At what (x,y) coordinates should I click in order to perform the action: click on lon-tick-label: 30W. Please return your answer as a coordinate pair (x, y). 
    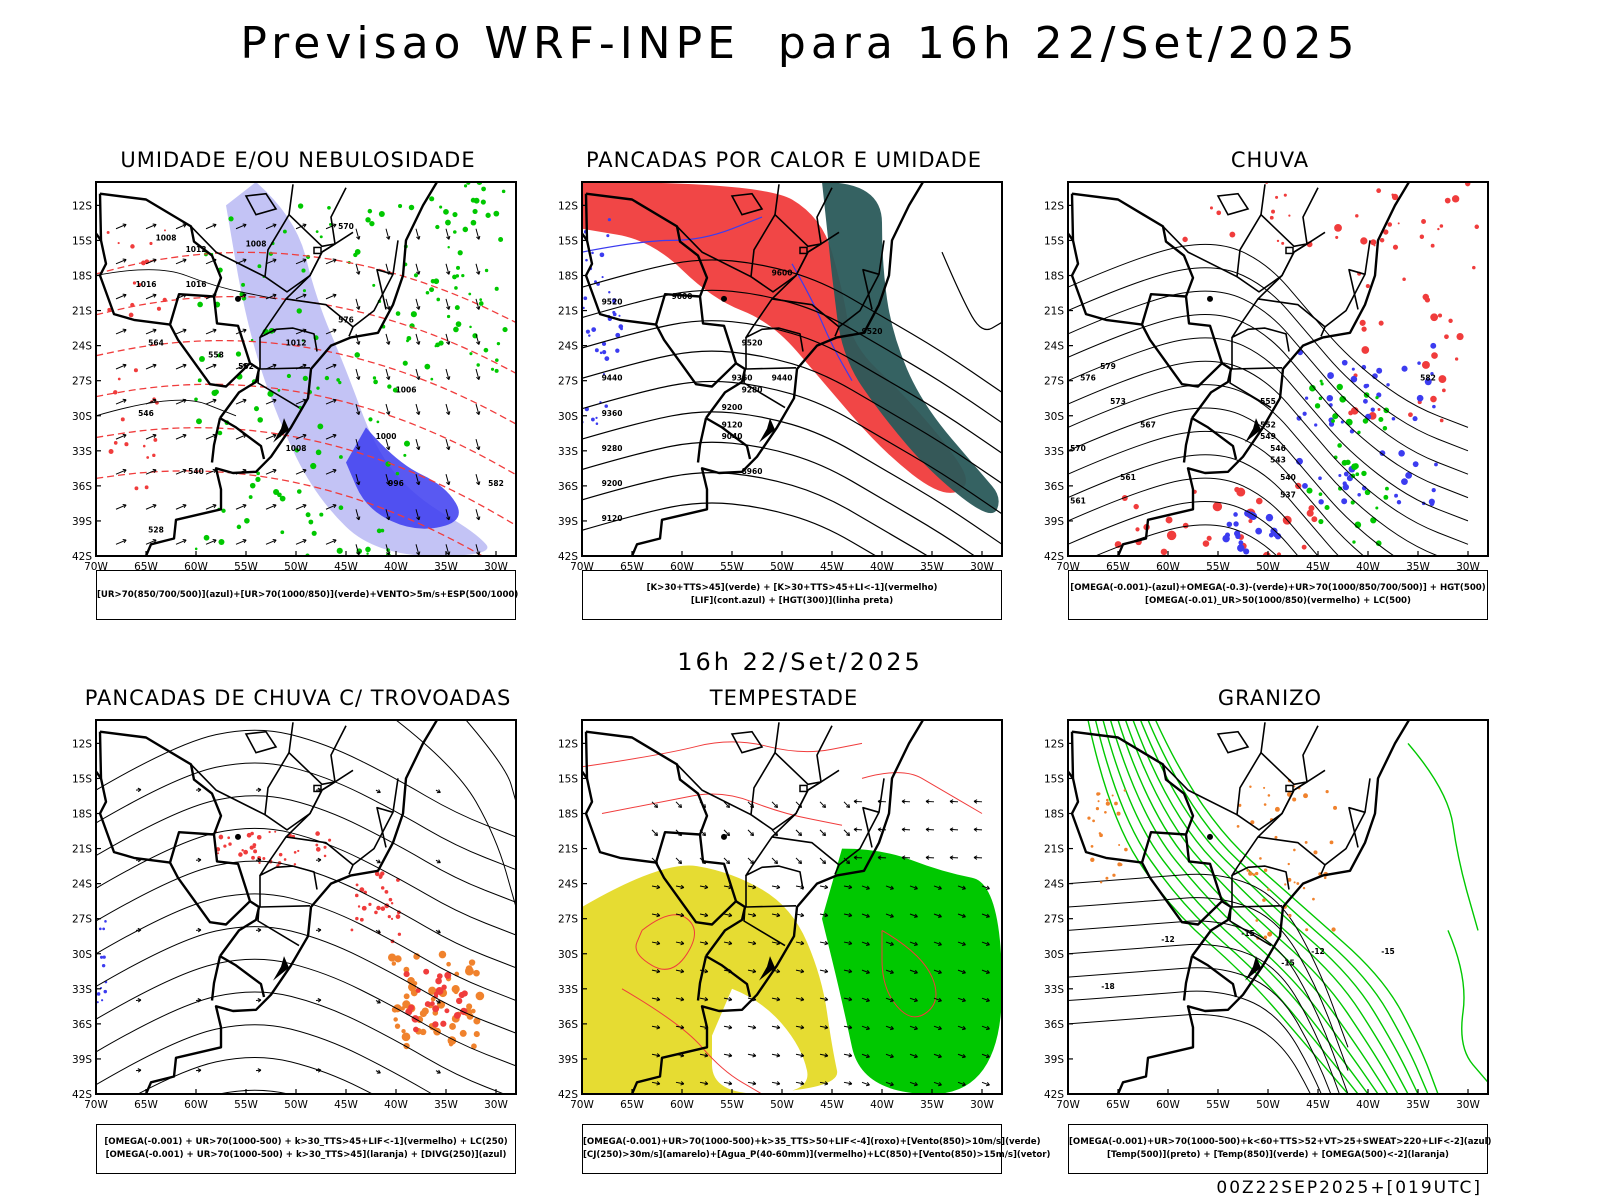
    Looking at the image, I should click on (982, 1105).